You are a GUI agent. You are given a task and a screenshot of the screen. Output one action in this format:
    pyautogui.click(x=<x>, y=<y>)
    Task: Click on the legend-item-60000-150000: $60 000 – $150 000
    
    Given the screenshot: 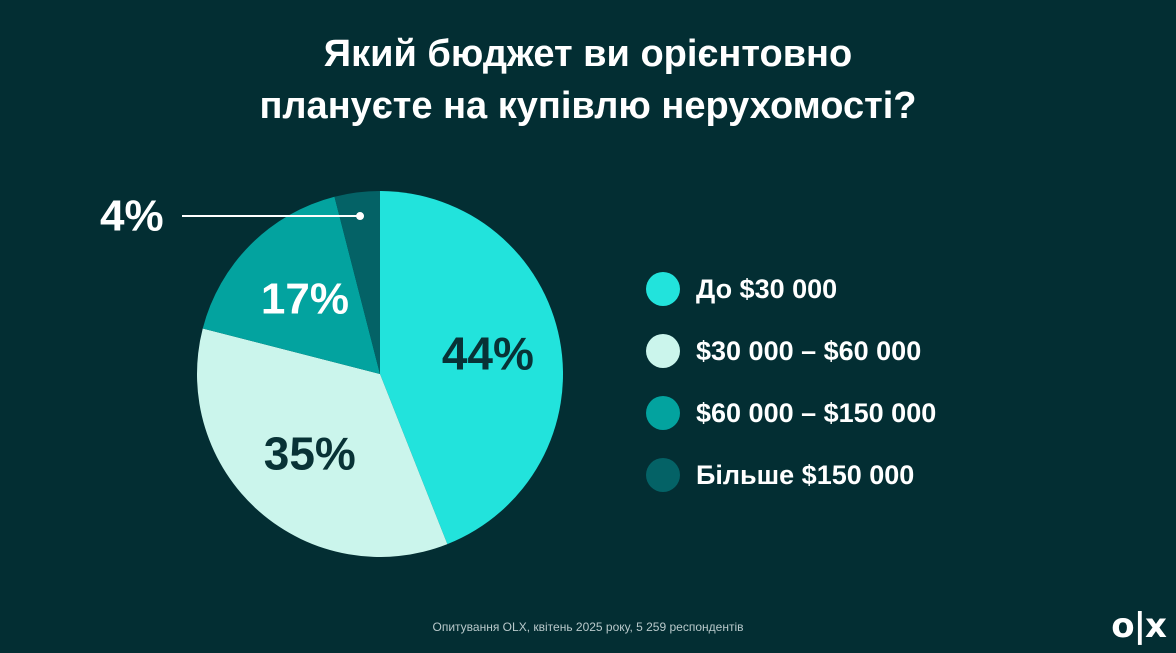 What is the action you would take?
    pyautogui.click(x=791, y=413)
    